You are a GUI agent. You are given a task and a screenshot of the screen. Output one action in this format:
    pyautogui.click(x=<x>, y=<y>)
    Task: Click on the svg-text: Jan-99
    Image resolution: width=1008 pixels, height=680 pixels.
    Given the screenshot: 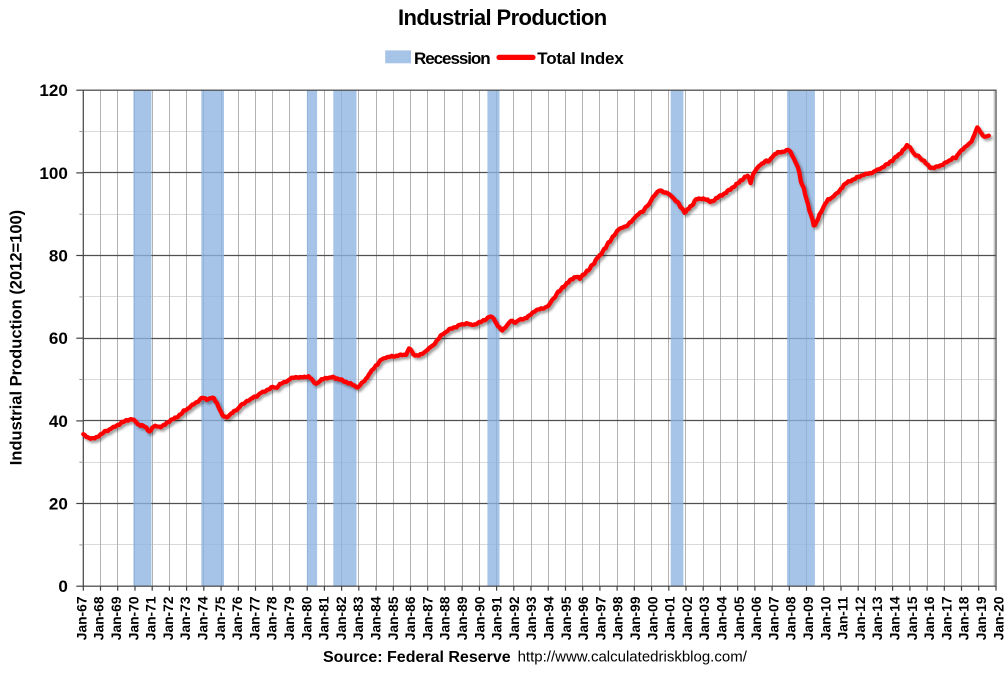 What is the action you would take?
    pyautogui.click(x=635, y=618)
    